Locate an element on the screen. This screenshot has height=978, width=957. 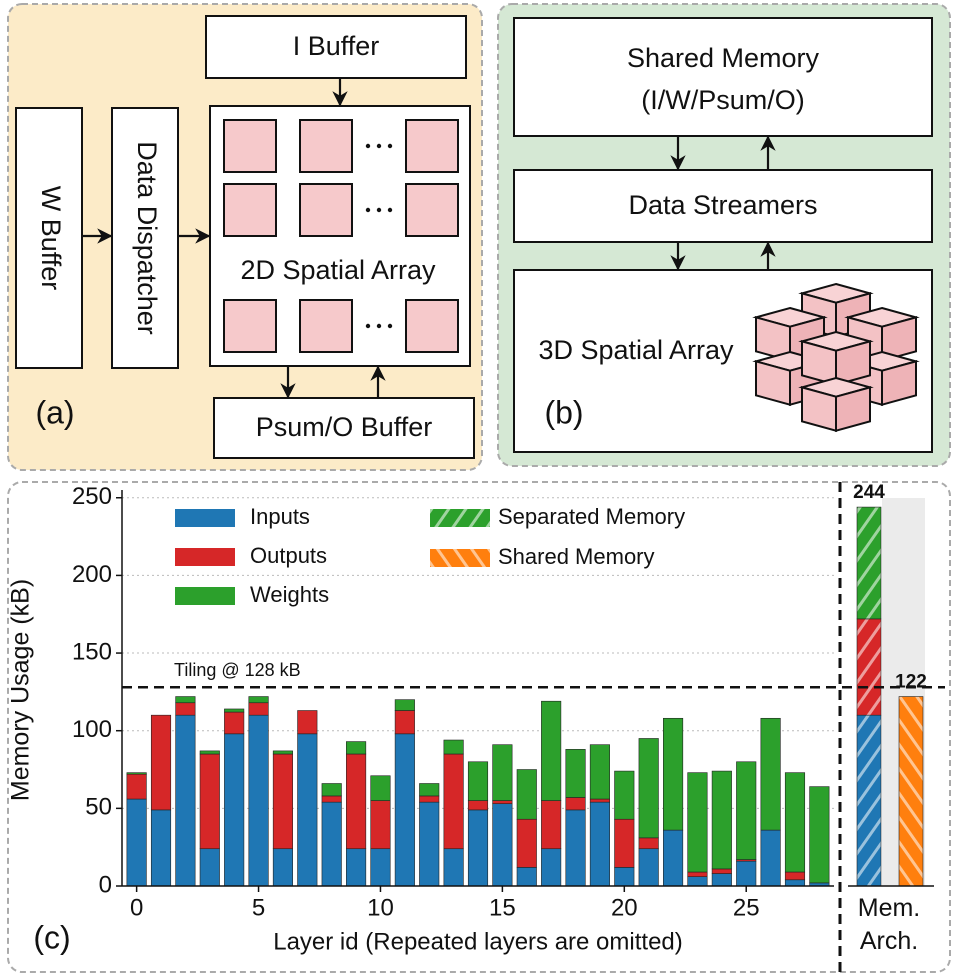
legend-label: Inputs is located at coordinates (280, 516).